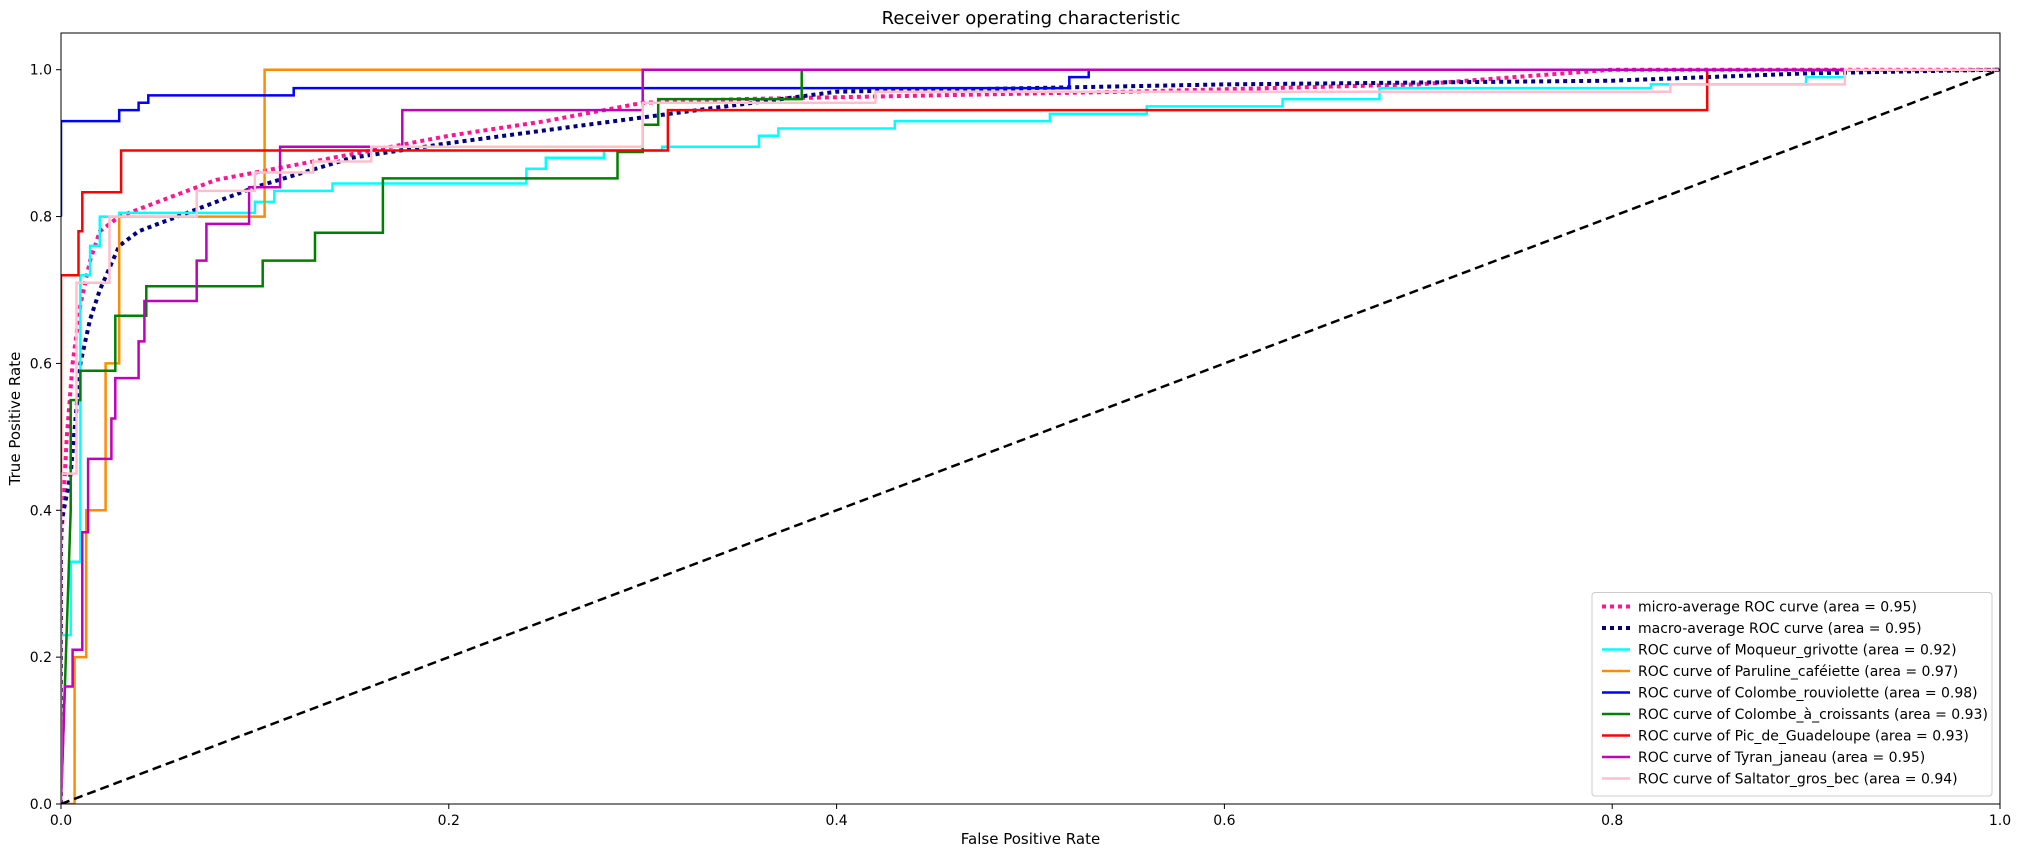 This screenshot has height=855, width=2019. Describe the element at coordinates (1031, 18) in the screenshot. I see `chart-title: Receiver operating characteristic` at that location.